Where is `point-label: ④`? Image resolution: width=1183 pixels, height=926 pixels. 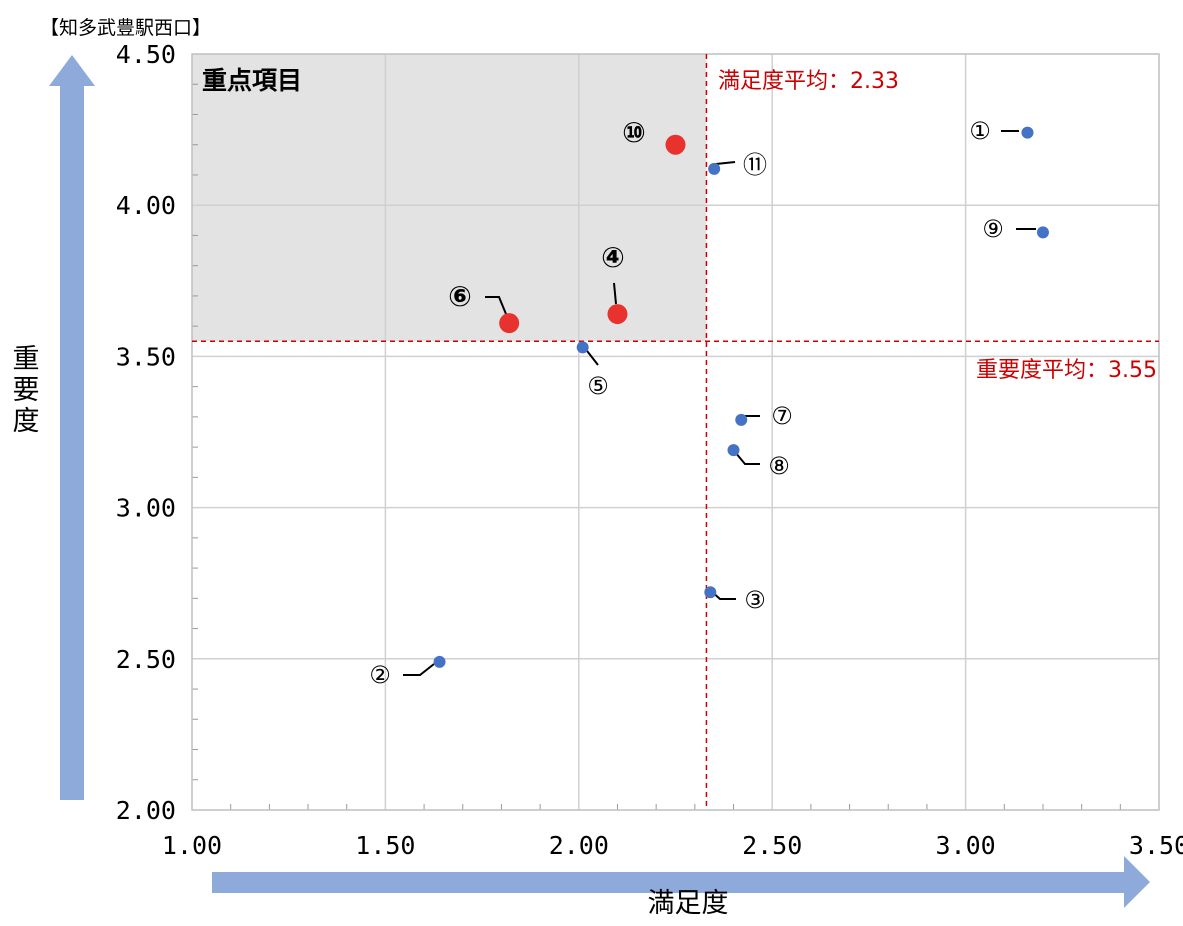
point-label: ④ is located at coordinates (613, 257).